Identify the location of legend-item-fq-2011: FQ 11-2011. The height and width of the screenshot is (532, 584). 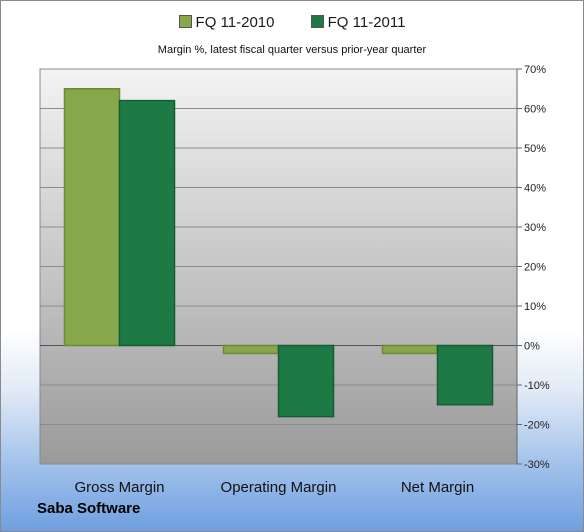
(358, 22).